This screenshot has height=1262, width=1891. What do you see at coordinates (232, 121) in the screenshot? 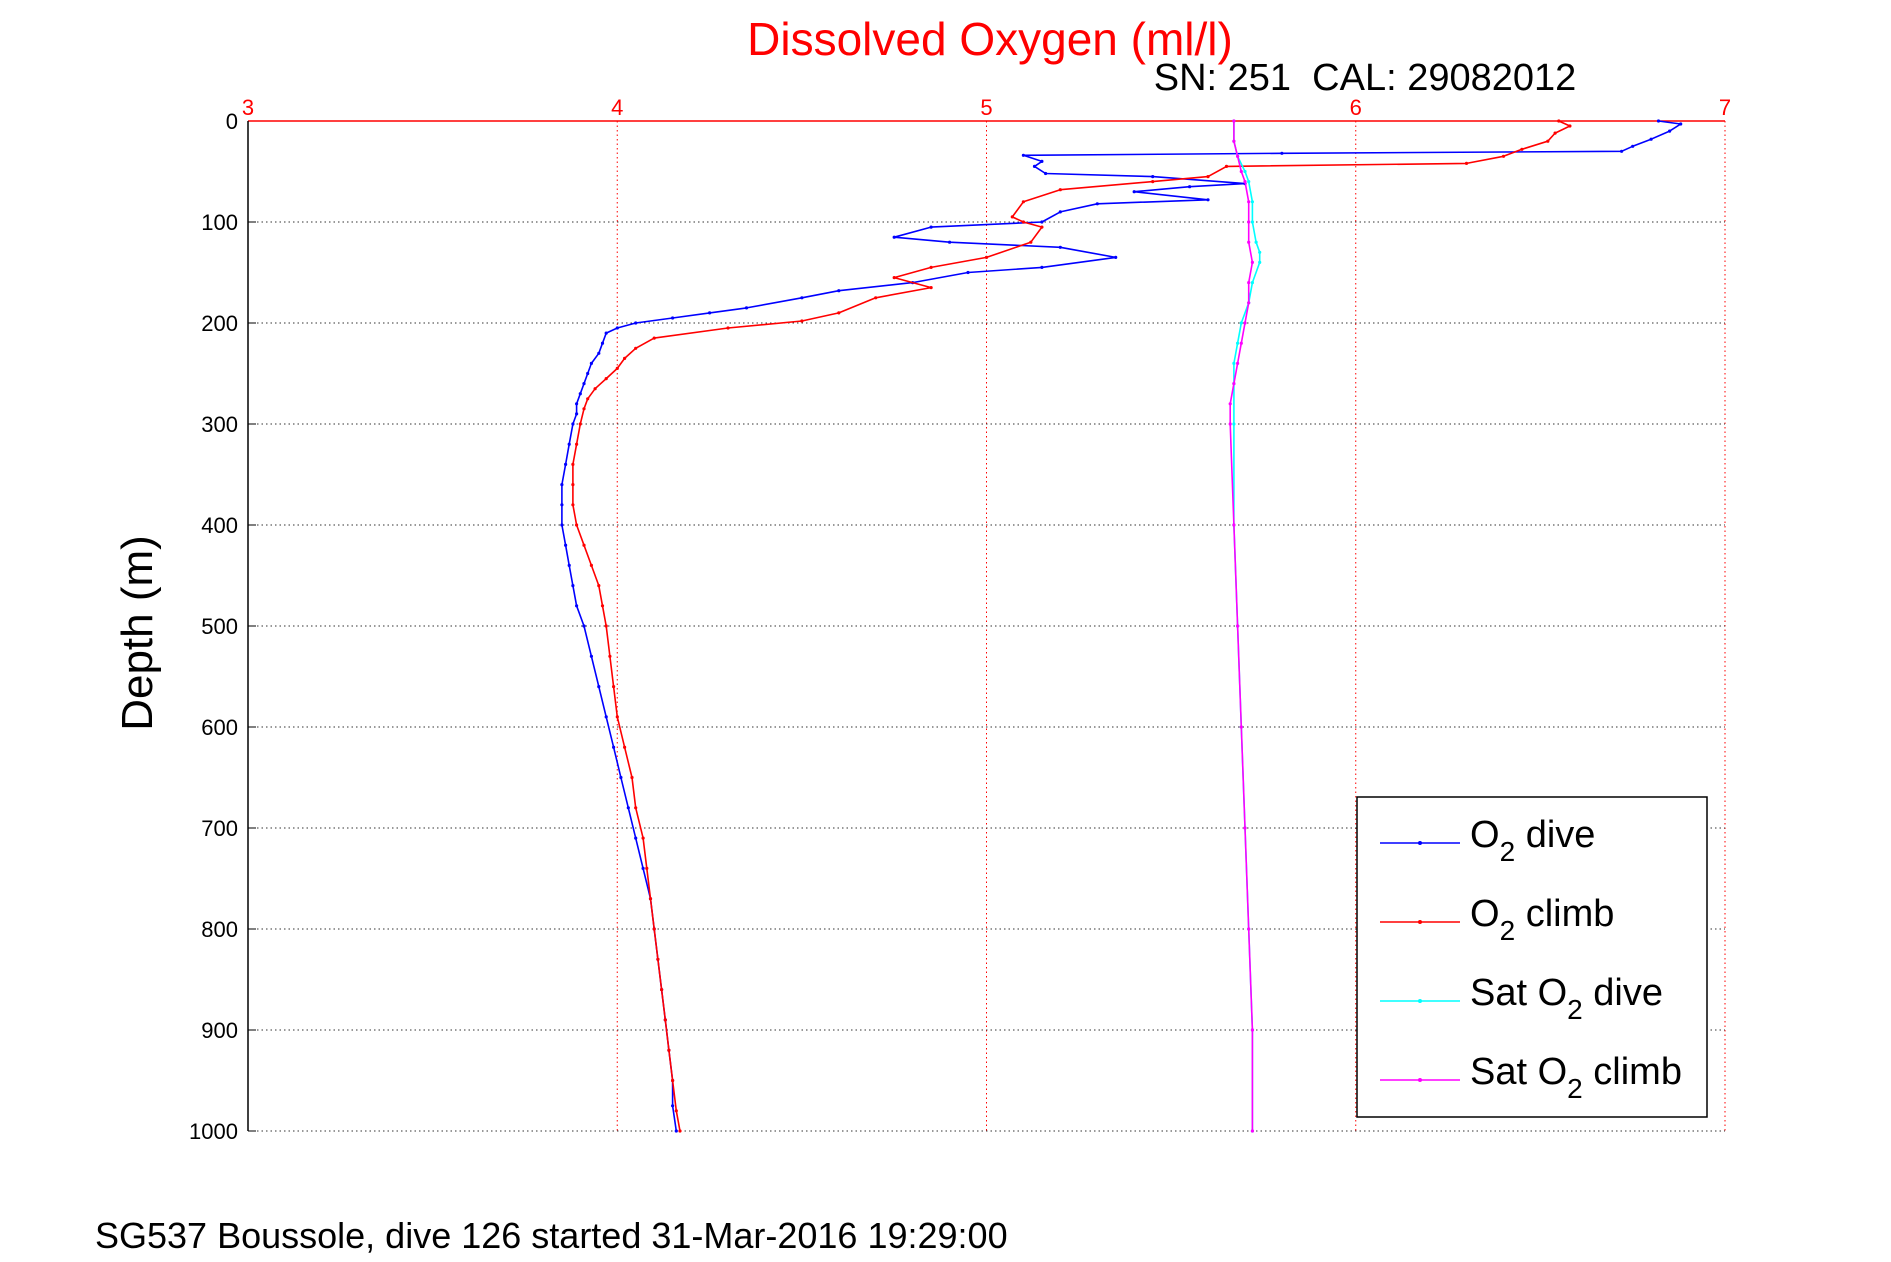
I see `y-tick-label: 0` at bounding box center [232, 121].